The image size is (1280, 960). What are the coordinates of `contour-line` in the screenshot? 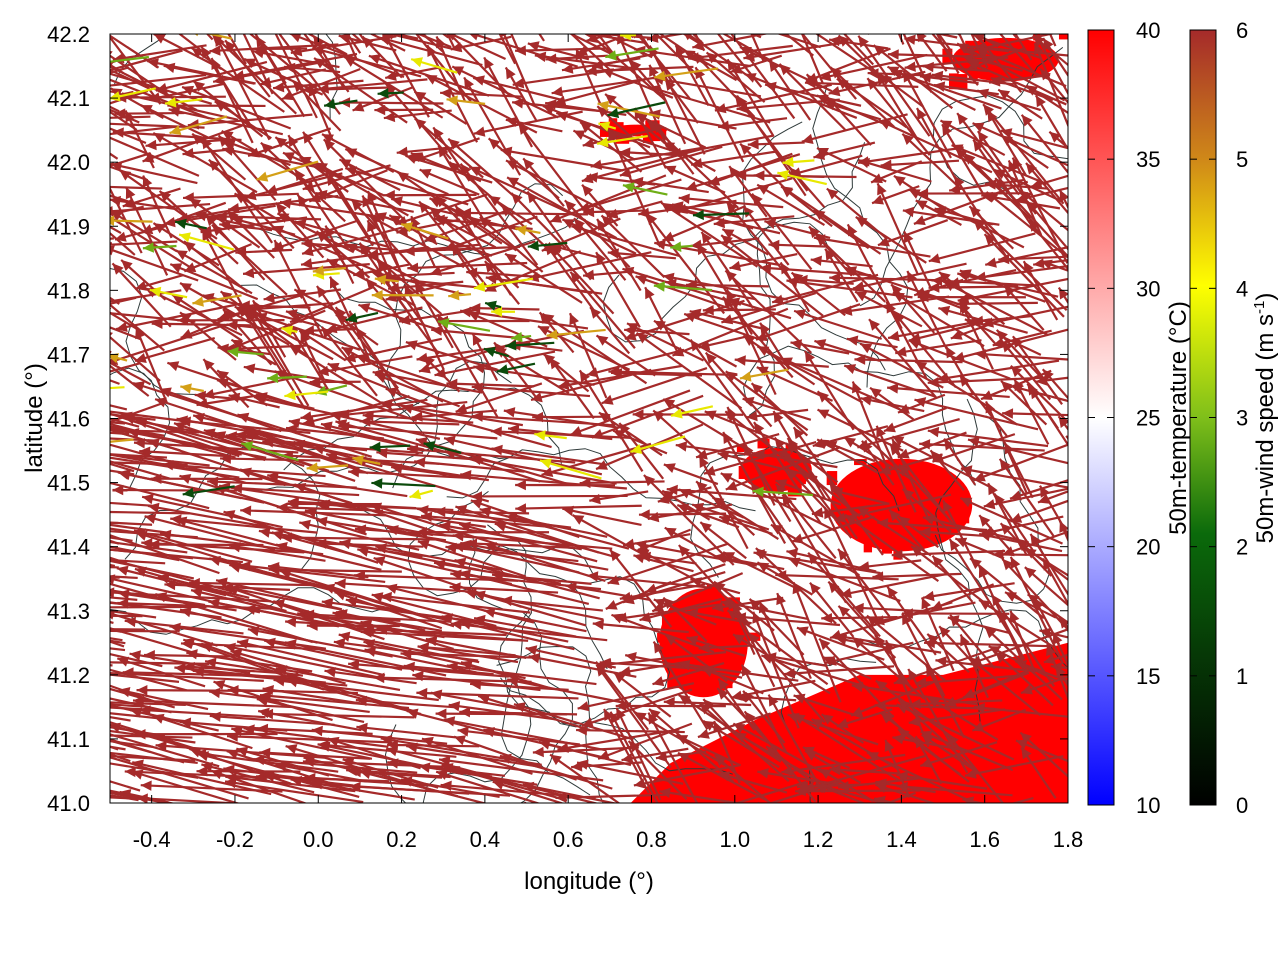 It's located at (500, 543).